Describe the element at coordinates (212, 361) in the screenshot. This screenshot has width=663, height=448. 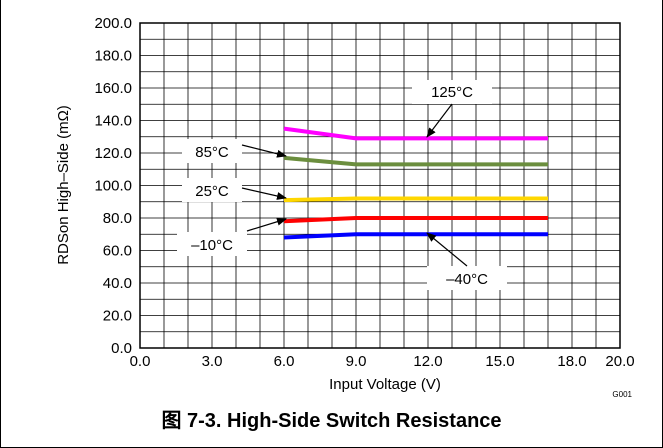
I see `x-tick-label: 3.0` at that location.